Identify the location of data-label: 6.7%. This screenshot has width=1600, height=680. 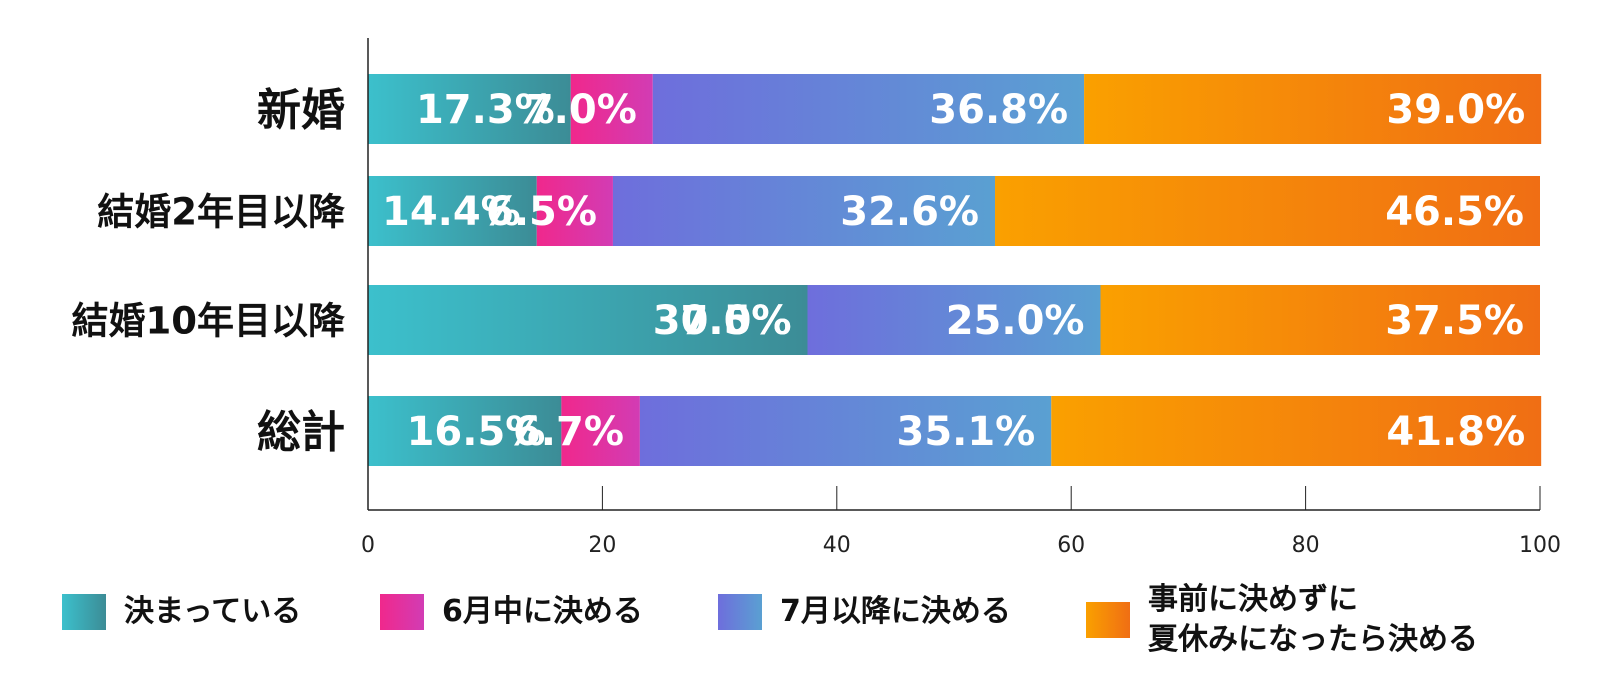
(568, 432).